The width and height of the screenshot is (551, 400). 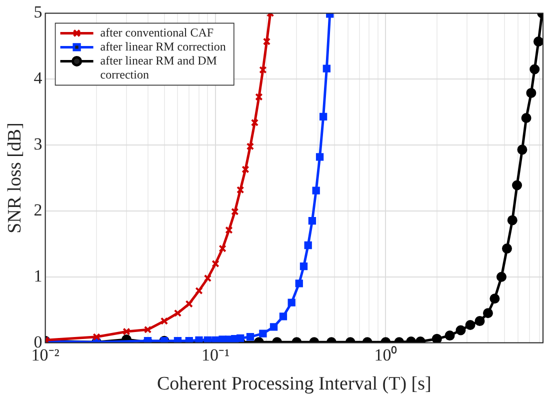 I want to click on y-tick-label: 2, so click(x=38, y=210).